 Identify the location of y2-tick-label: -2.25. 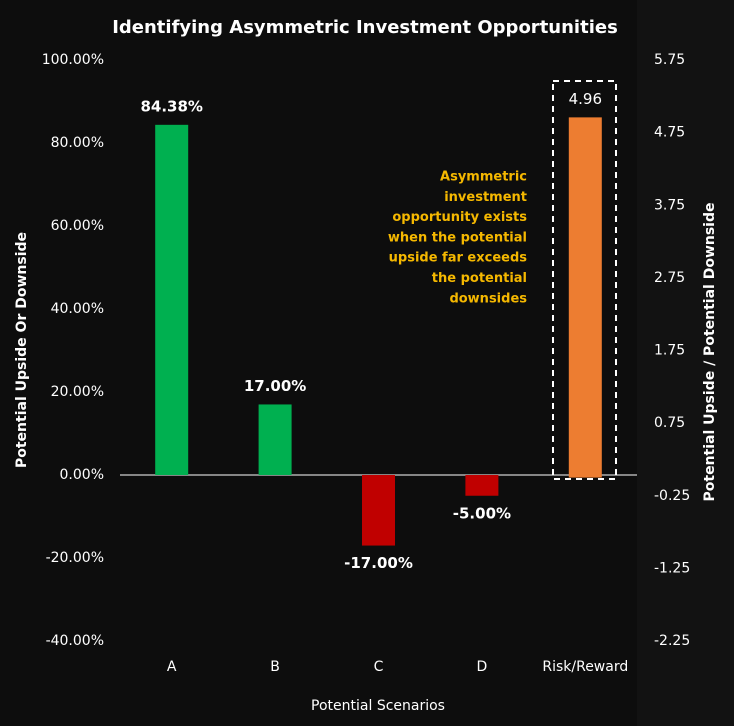
(672, 641).